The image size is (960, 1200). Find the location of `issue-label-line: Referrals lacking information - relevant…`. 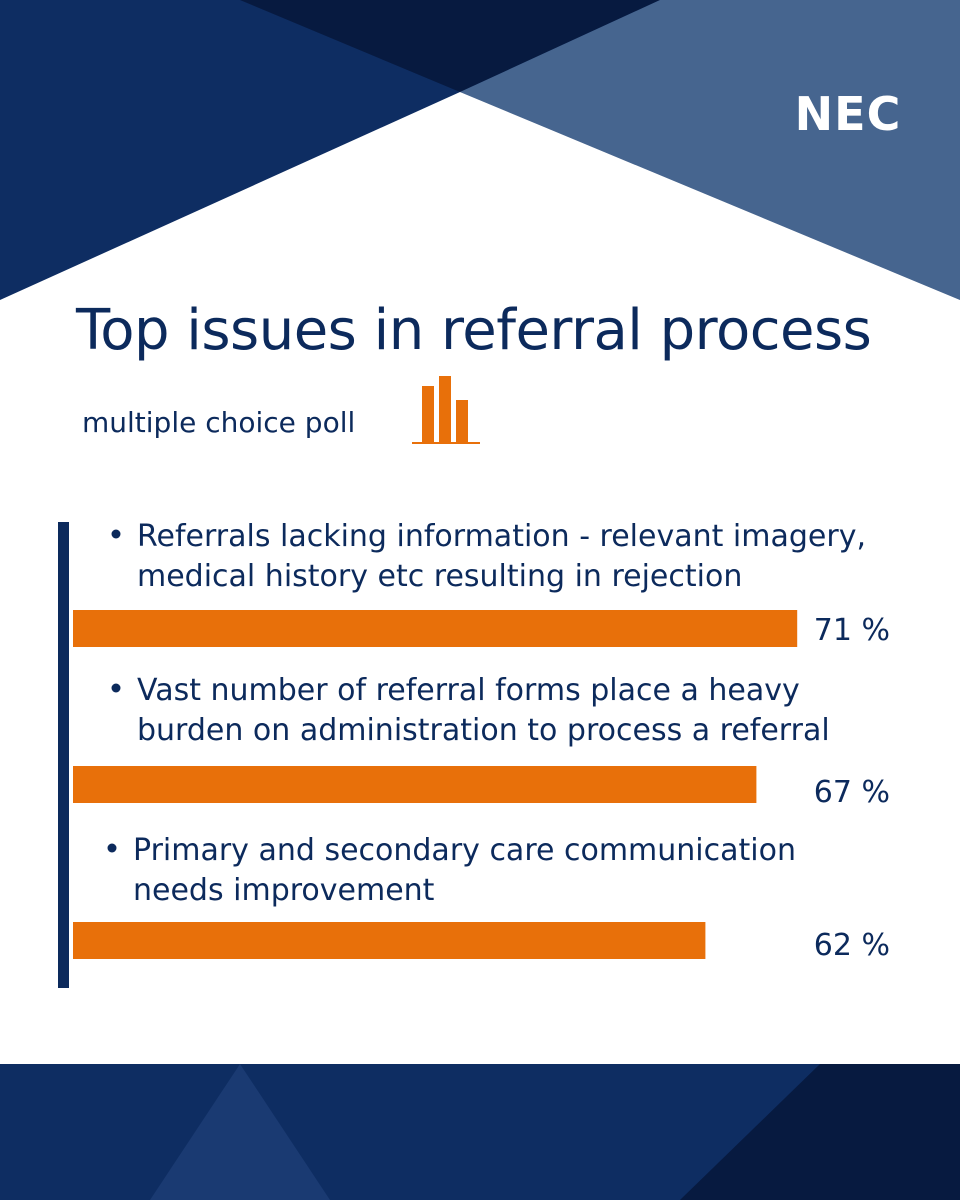

issue-label-line: Referrals lacking information - relevant… is located at coordinates (501, 536).